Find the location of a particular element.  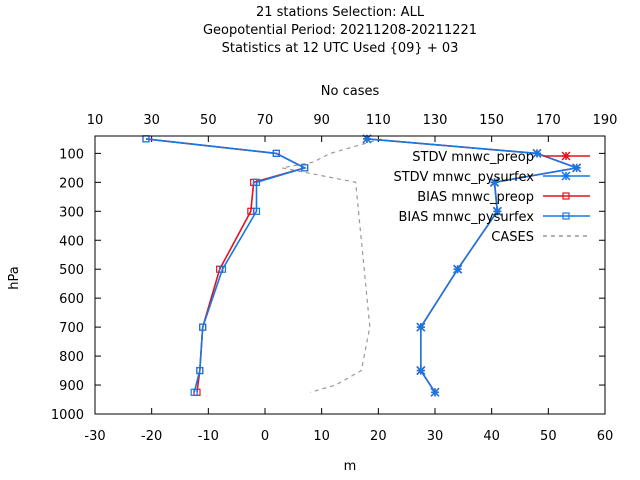

x2-tick-label-0: 10 is located at coordinates (95, 120).